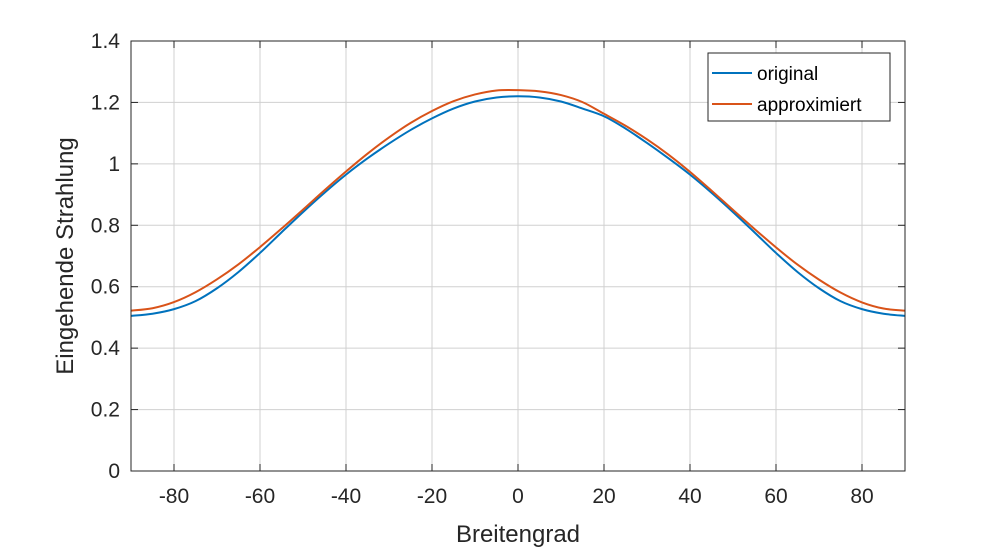 The image size is (1000, 550). I want to click on y-tick-label: 1.4, so click(106, 41).